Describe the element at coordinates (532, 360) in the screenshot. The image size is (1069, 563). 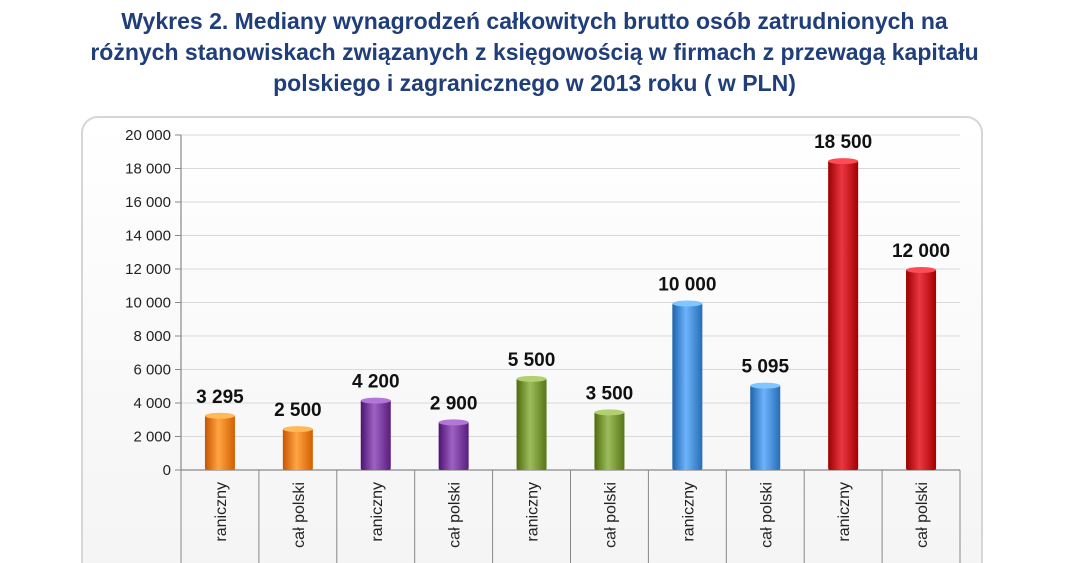
I see `data-label: 5 500` at that location.